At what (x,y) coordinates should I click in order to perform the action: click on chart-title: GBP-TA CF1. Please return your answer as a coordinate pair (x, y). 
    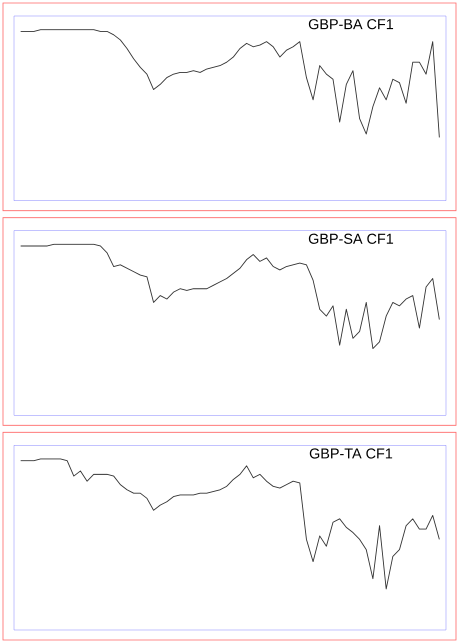
    Looking at the image, I should click on (351, 453).